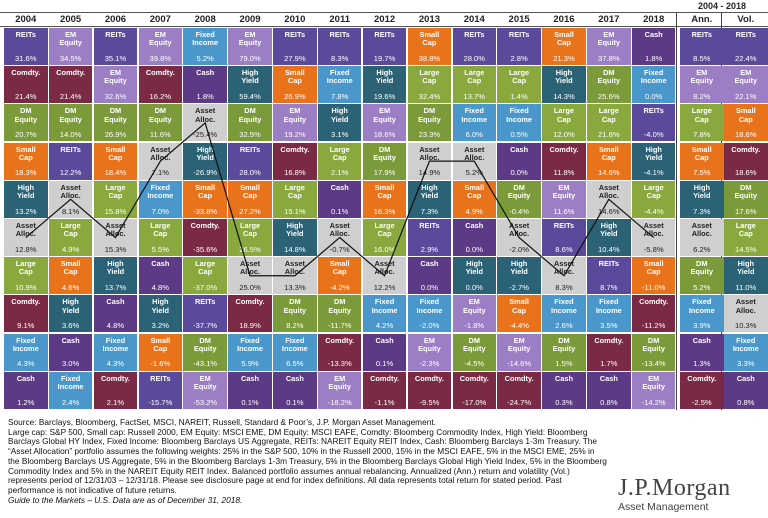 This screenshot has height=518, width=768. I want to click on cell-2008-high-yield: High Yield -26.9%, so click(205, 161).